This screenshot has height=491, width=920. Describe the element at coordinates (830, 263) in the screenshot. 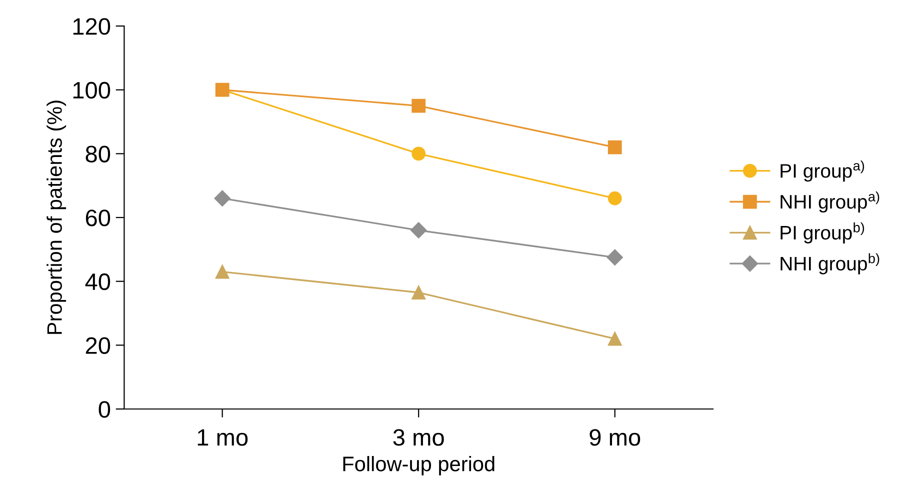

I see `legend-label: NHI group$^{b)}$` at that location.